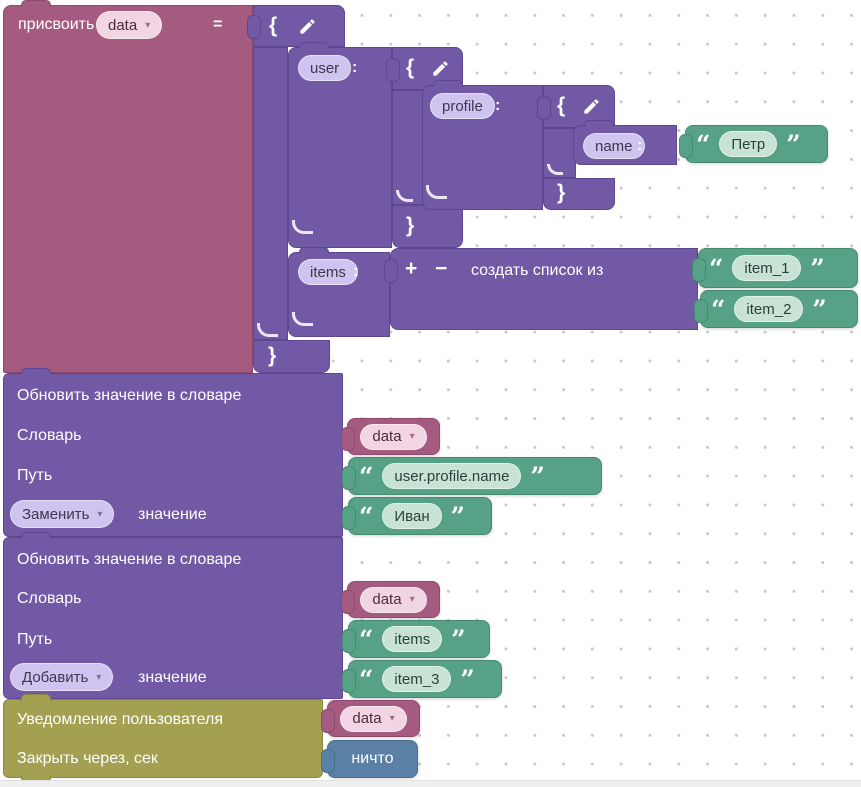 Image resolution: width=861 pixels, height=787 pixels. I want to click on string-text: items, so click(412, 639).